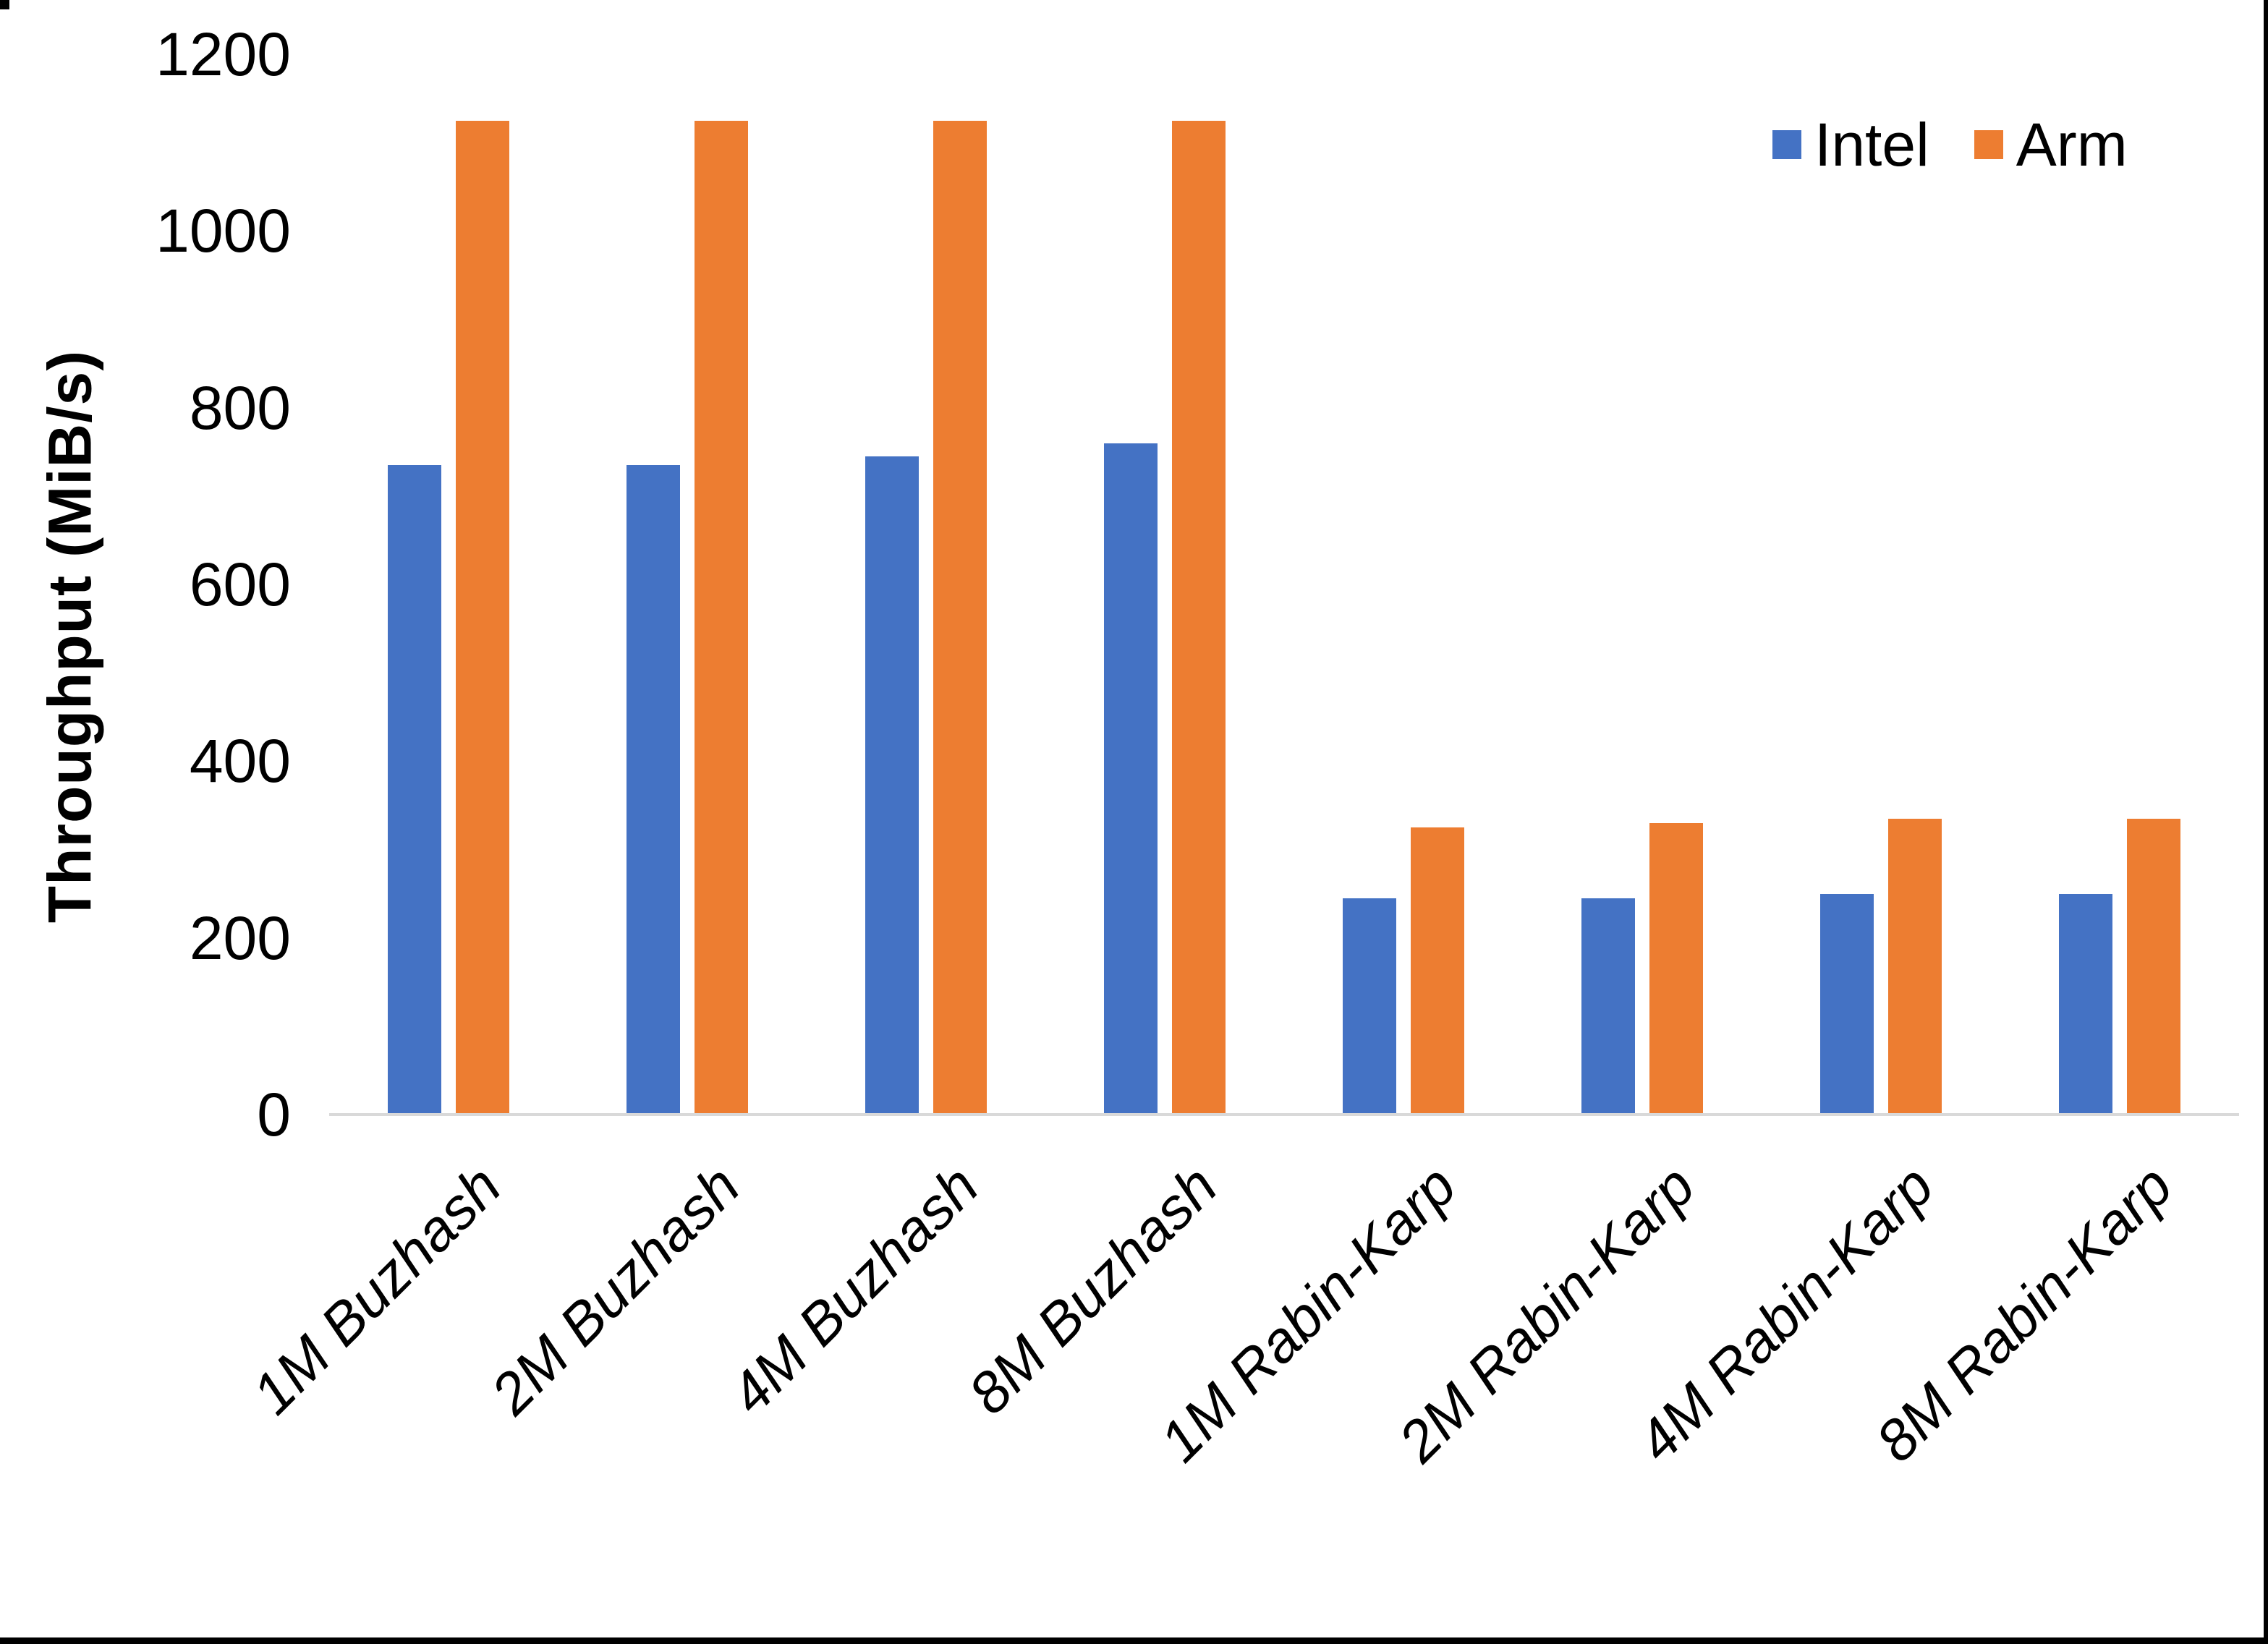  I want to click on y-tick-label: 800, so click(240, 408).